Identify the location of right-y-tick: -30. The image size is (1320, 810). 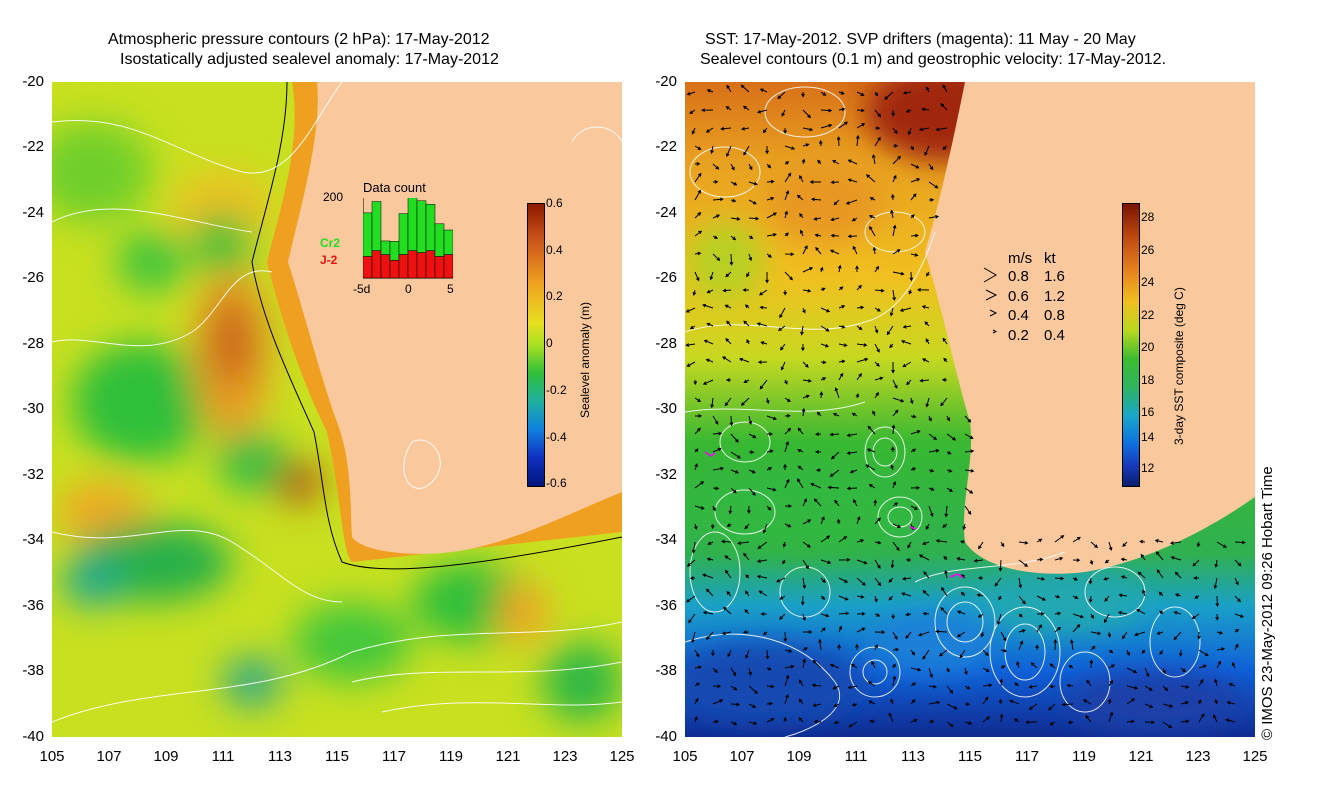
(666, 408).